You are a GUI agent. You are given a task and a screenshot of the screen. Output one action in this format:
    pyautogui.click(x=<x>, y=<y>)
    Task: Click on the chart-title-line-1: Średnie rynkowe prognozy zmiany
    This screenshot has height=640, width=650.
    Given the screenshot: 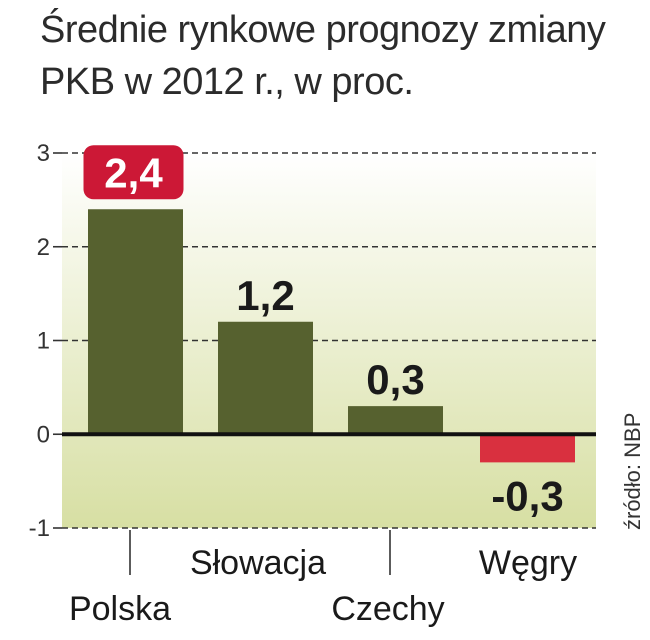 What is the action you would take?
    pyautogui.click(x=323, y=30)
    